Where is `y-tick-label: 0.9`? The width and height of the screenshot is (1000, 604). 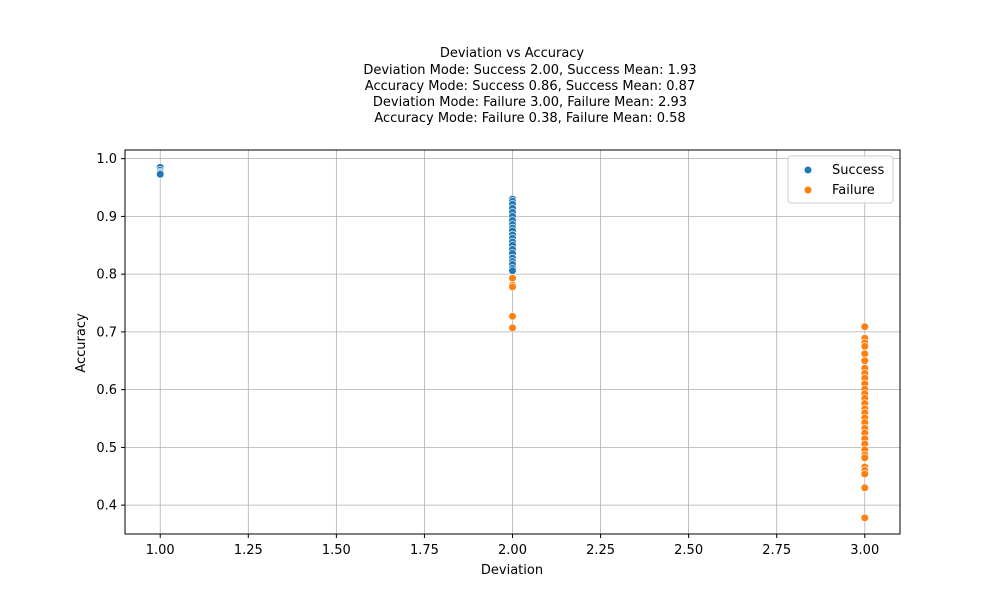
y-tick-label: 0.9 is located at coordinates (106, 217).